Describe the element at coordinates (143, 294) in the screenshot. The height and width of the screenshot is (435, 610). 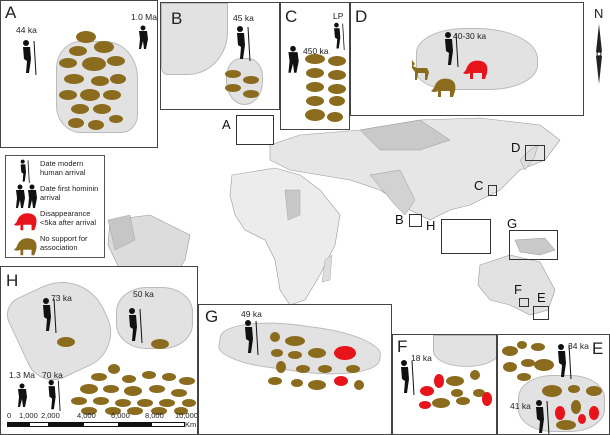
I see `date-label: 50 ka` at that location.